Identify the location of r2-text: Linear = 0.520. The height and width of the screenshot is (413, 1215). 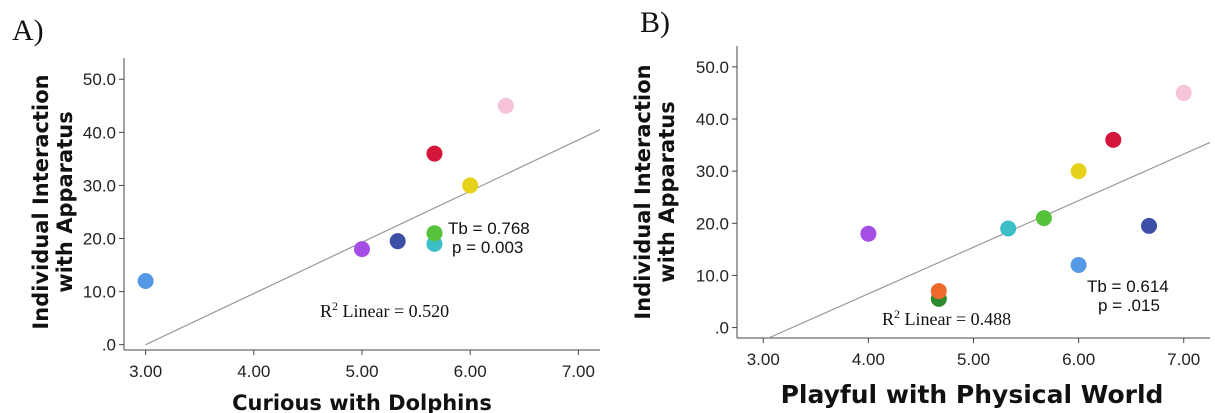
(393, 311).